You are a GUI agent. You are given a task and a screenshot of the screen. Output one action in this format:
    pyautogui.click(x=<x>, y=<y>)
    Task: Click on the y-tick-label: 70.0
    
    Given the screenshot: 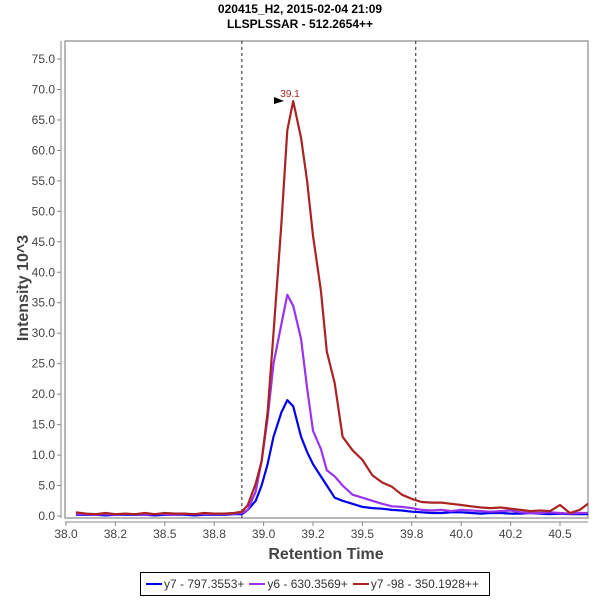 What is the action you would take?
    pyautogui.click(x=44, y=89)
    